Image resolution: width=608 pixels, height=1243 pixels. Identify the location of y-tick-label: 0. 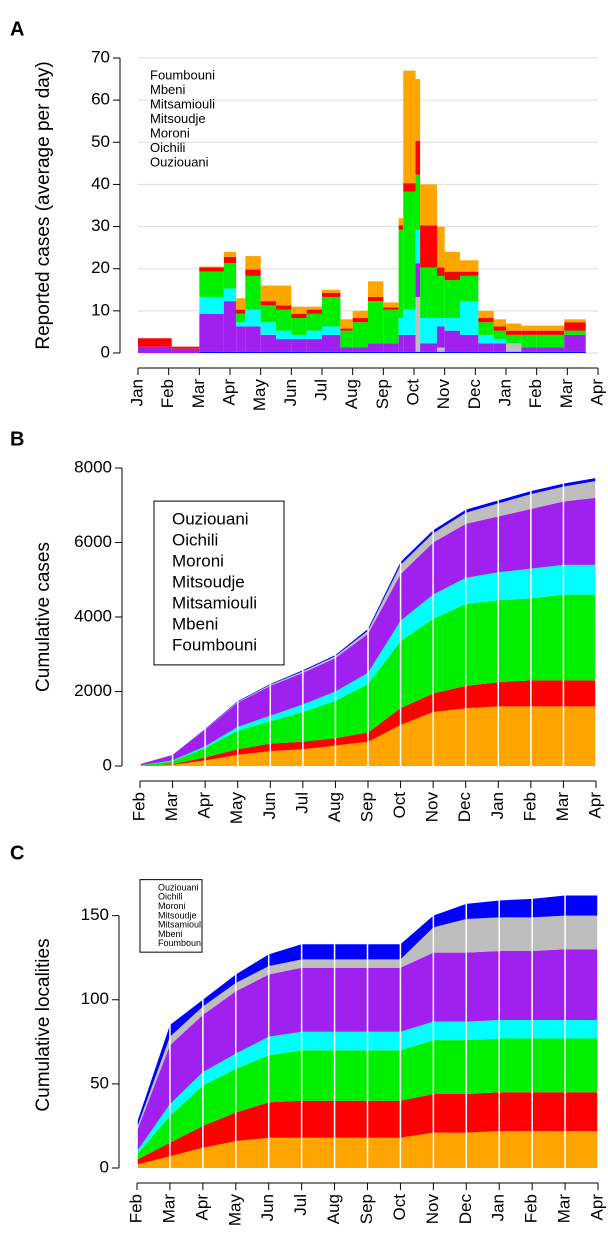
(107, 764).